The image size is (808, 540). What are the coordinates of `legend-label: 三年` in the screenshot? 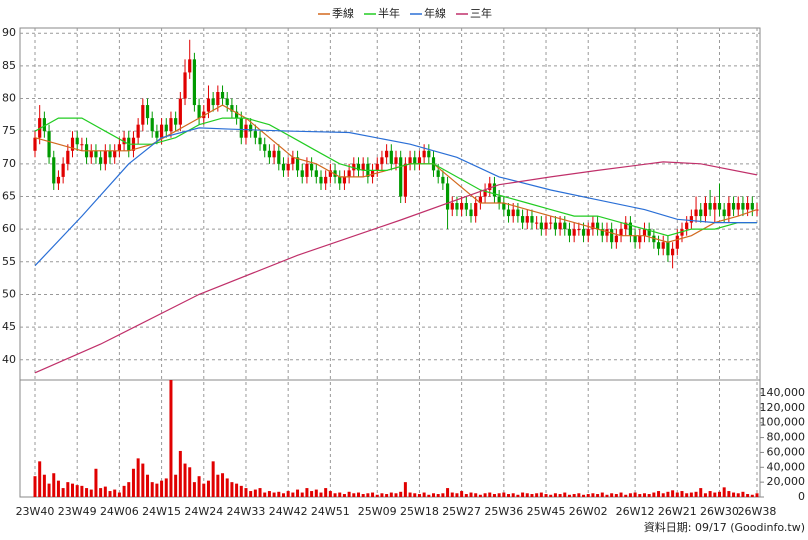 It's located at (481, 13).